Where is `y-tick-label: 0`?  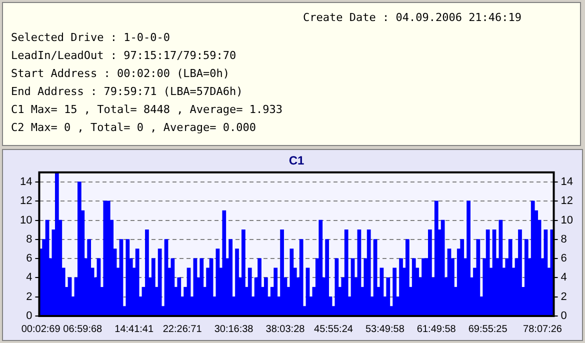 y-tick-label: 0 is located at coordinates (29, 316).